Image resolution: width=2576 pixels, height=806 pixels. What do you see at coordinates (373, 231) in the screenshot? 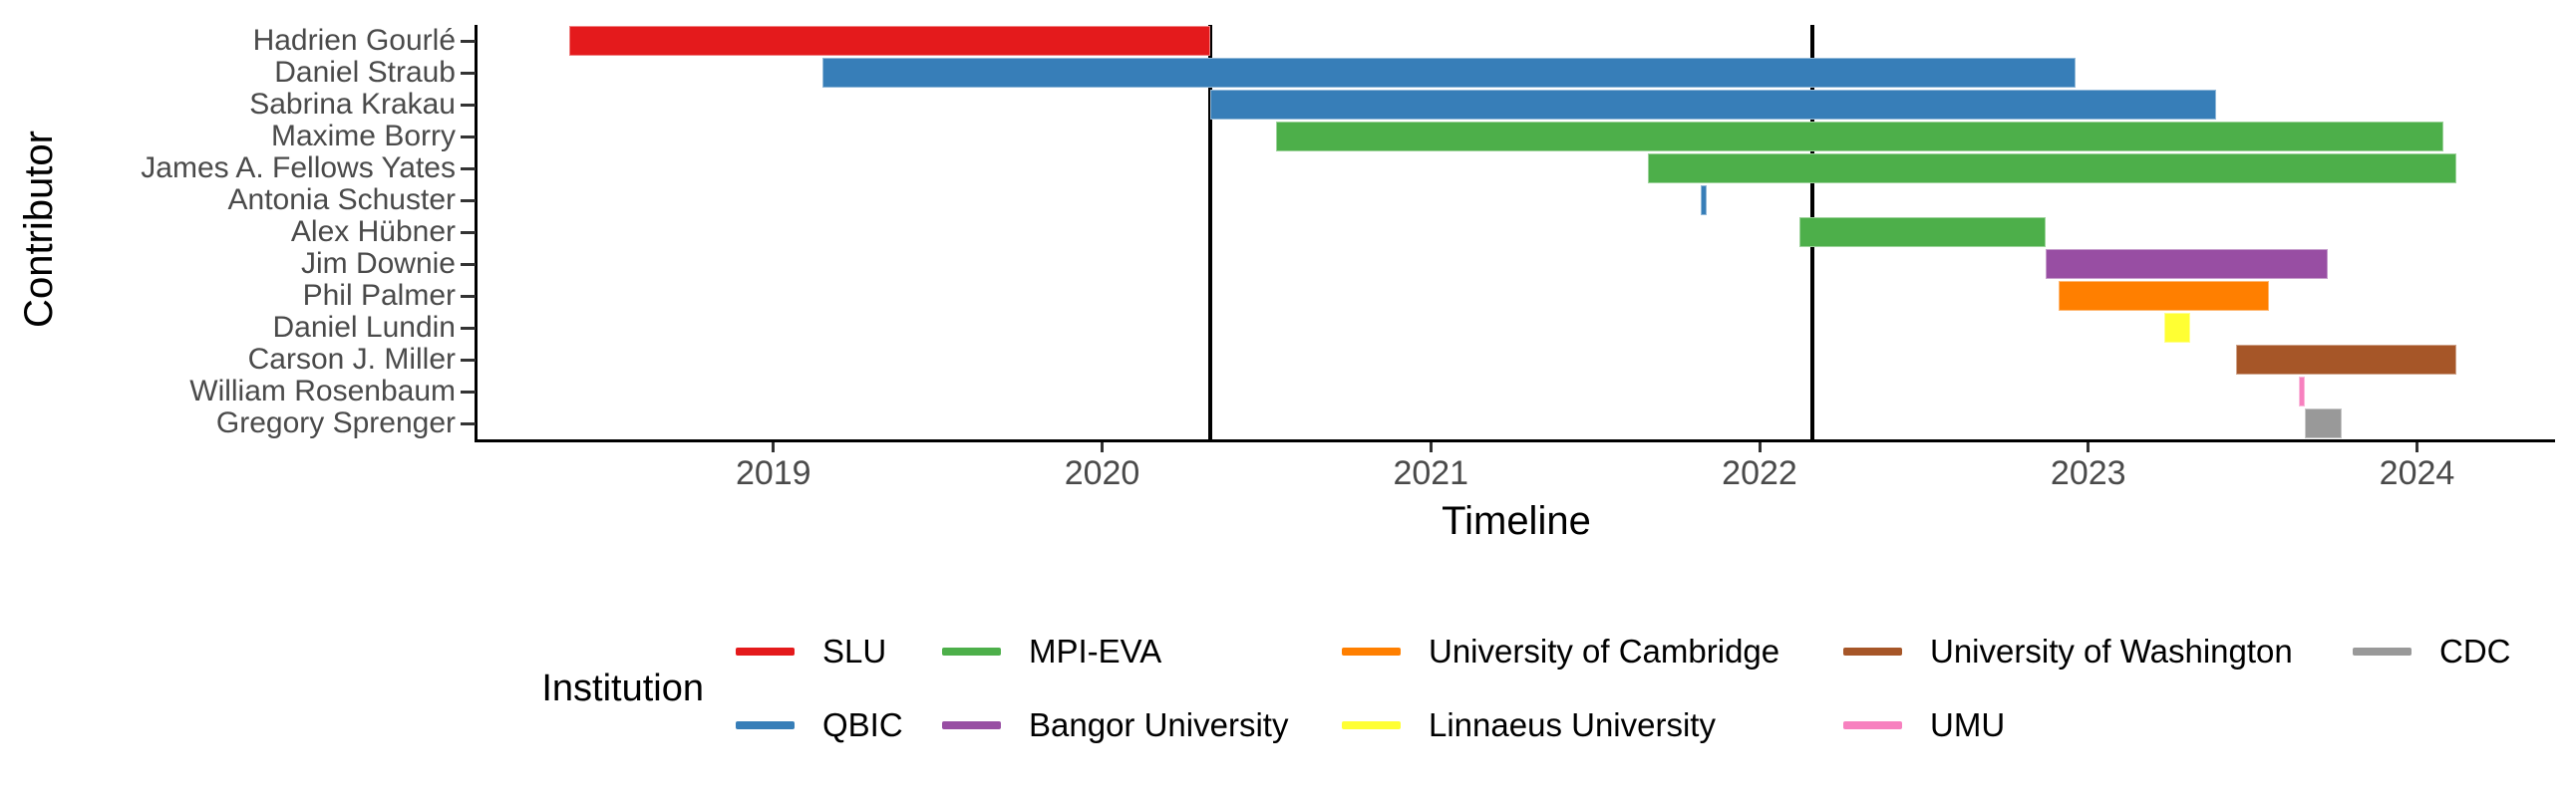
I see `y-tick-label: Alex Hübner` at bounding box center [373, 231].